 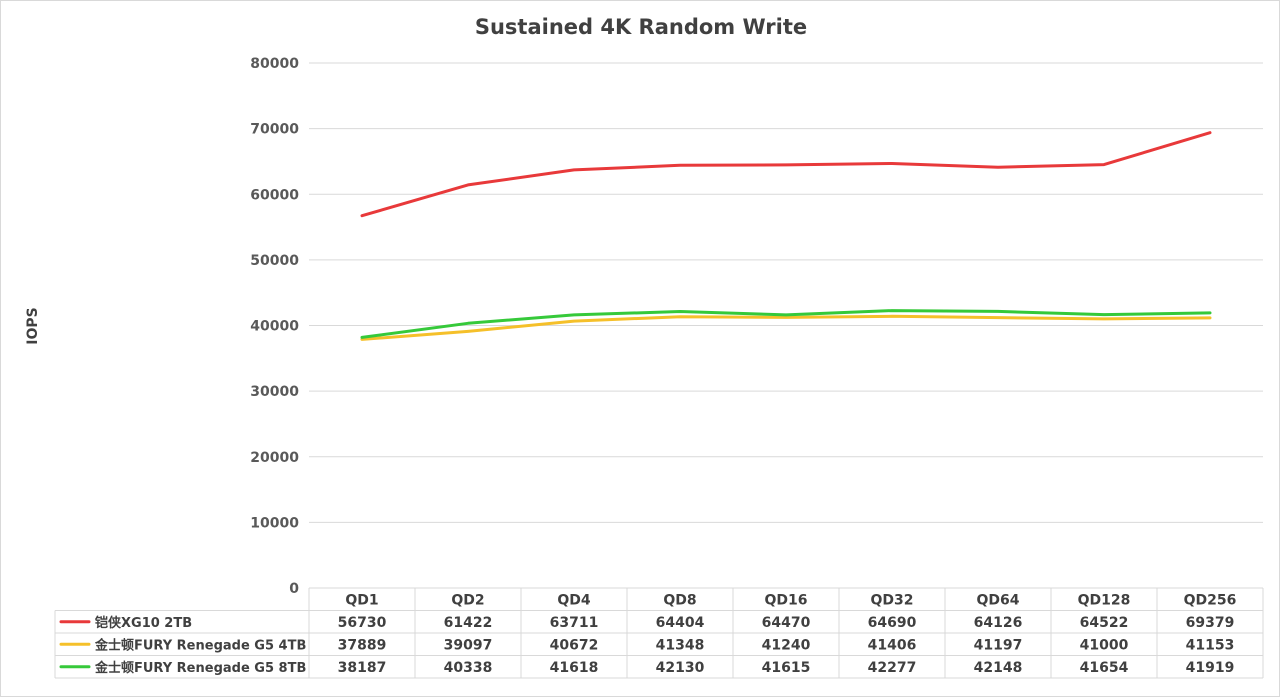 I want to click on y-tick-label: 30000, so click(x=274, y=392).